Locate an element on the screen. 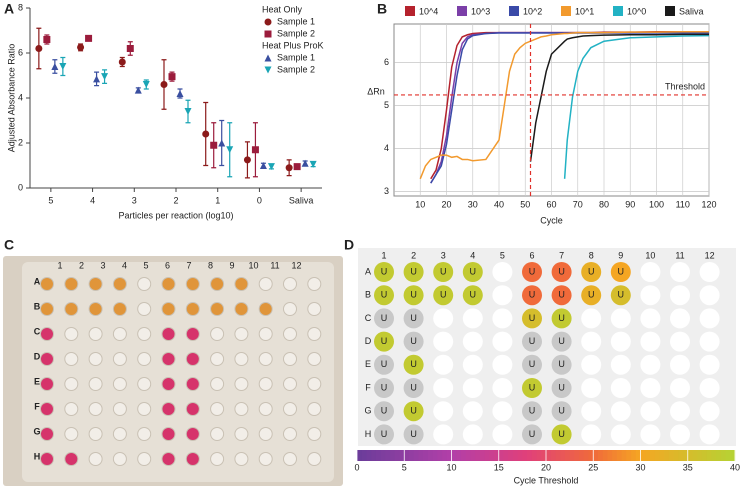 The height and width of the screenshot is (489, 740). x-tick-label: 80 is located at coordinates (604, 204).